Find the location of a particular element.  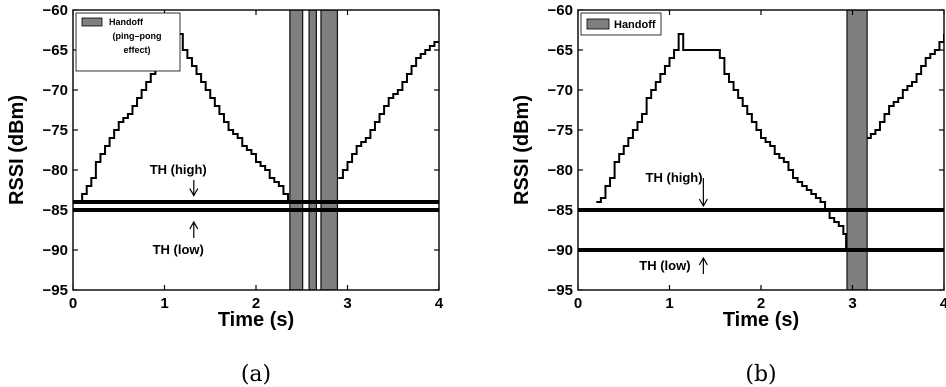

panel-caption: (a) is located at coordinates (256, 374).